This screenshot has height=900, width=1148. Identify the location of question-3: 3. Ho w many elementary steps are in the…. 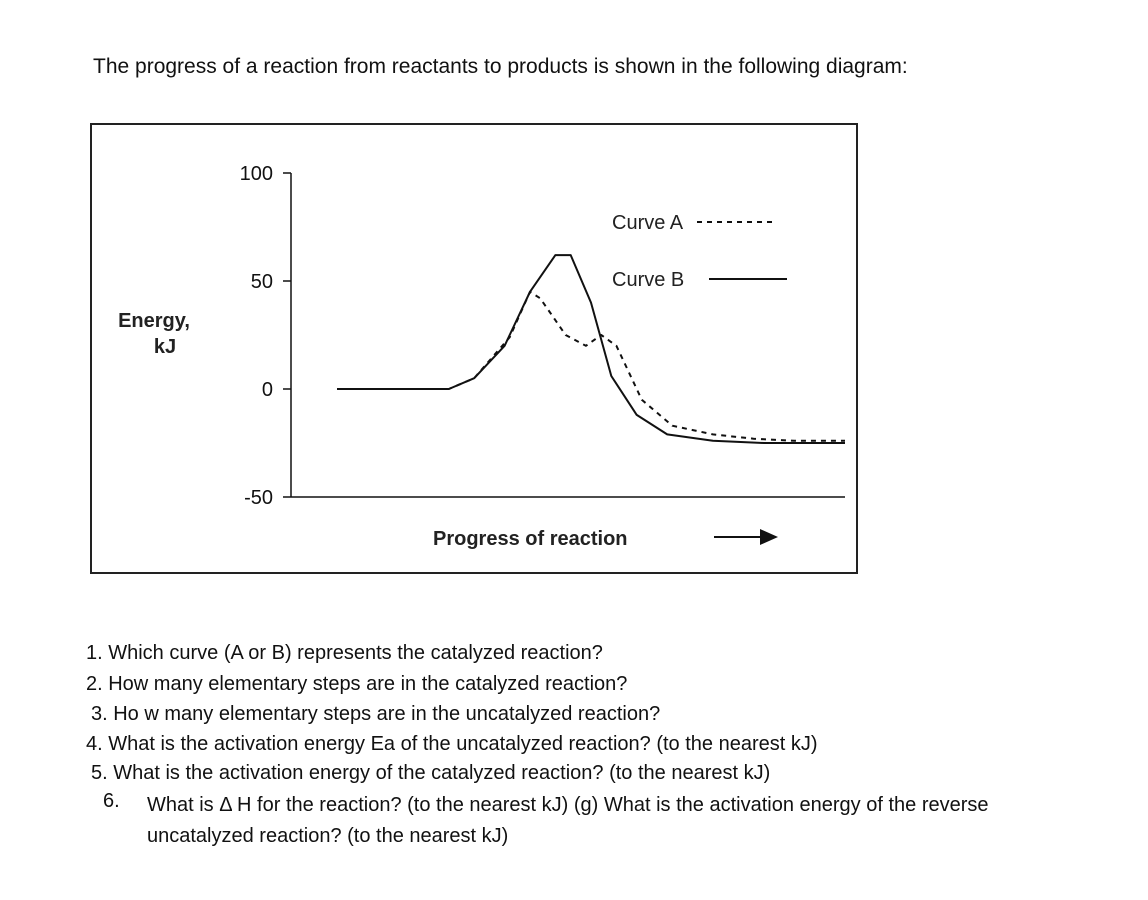
(376, 714).